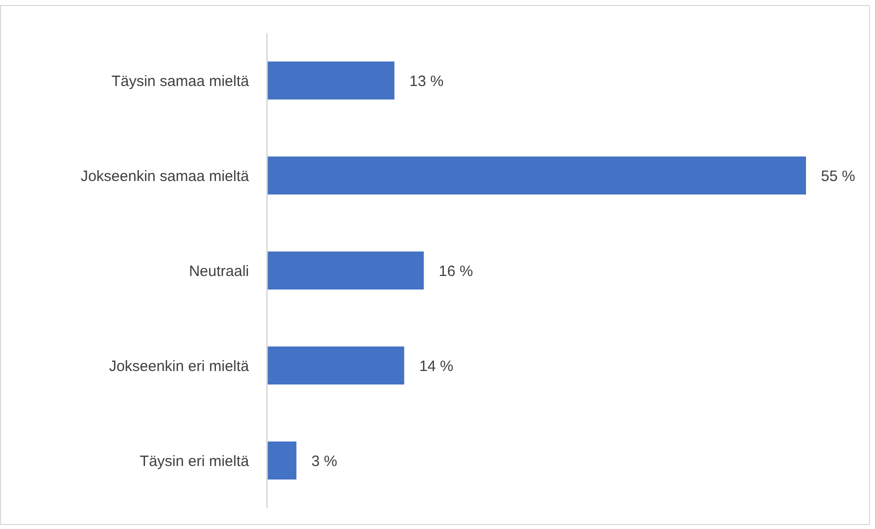  I want to click on data-label: 55 %, so click(838, 176).